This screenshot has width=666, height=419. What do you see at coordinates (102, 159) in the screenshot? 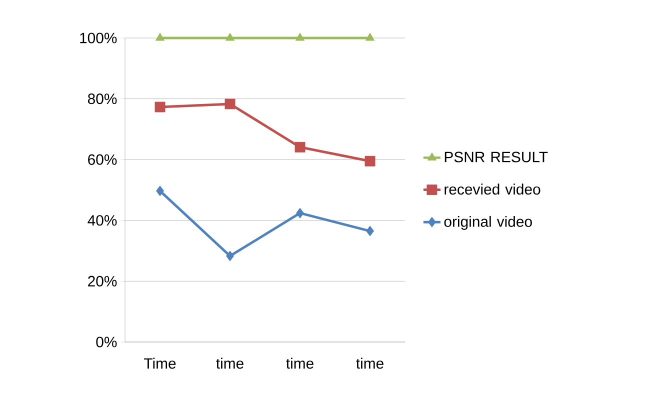
I see `y-tick-label: 60%` at bounding box center [102, 159].